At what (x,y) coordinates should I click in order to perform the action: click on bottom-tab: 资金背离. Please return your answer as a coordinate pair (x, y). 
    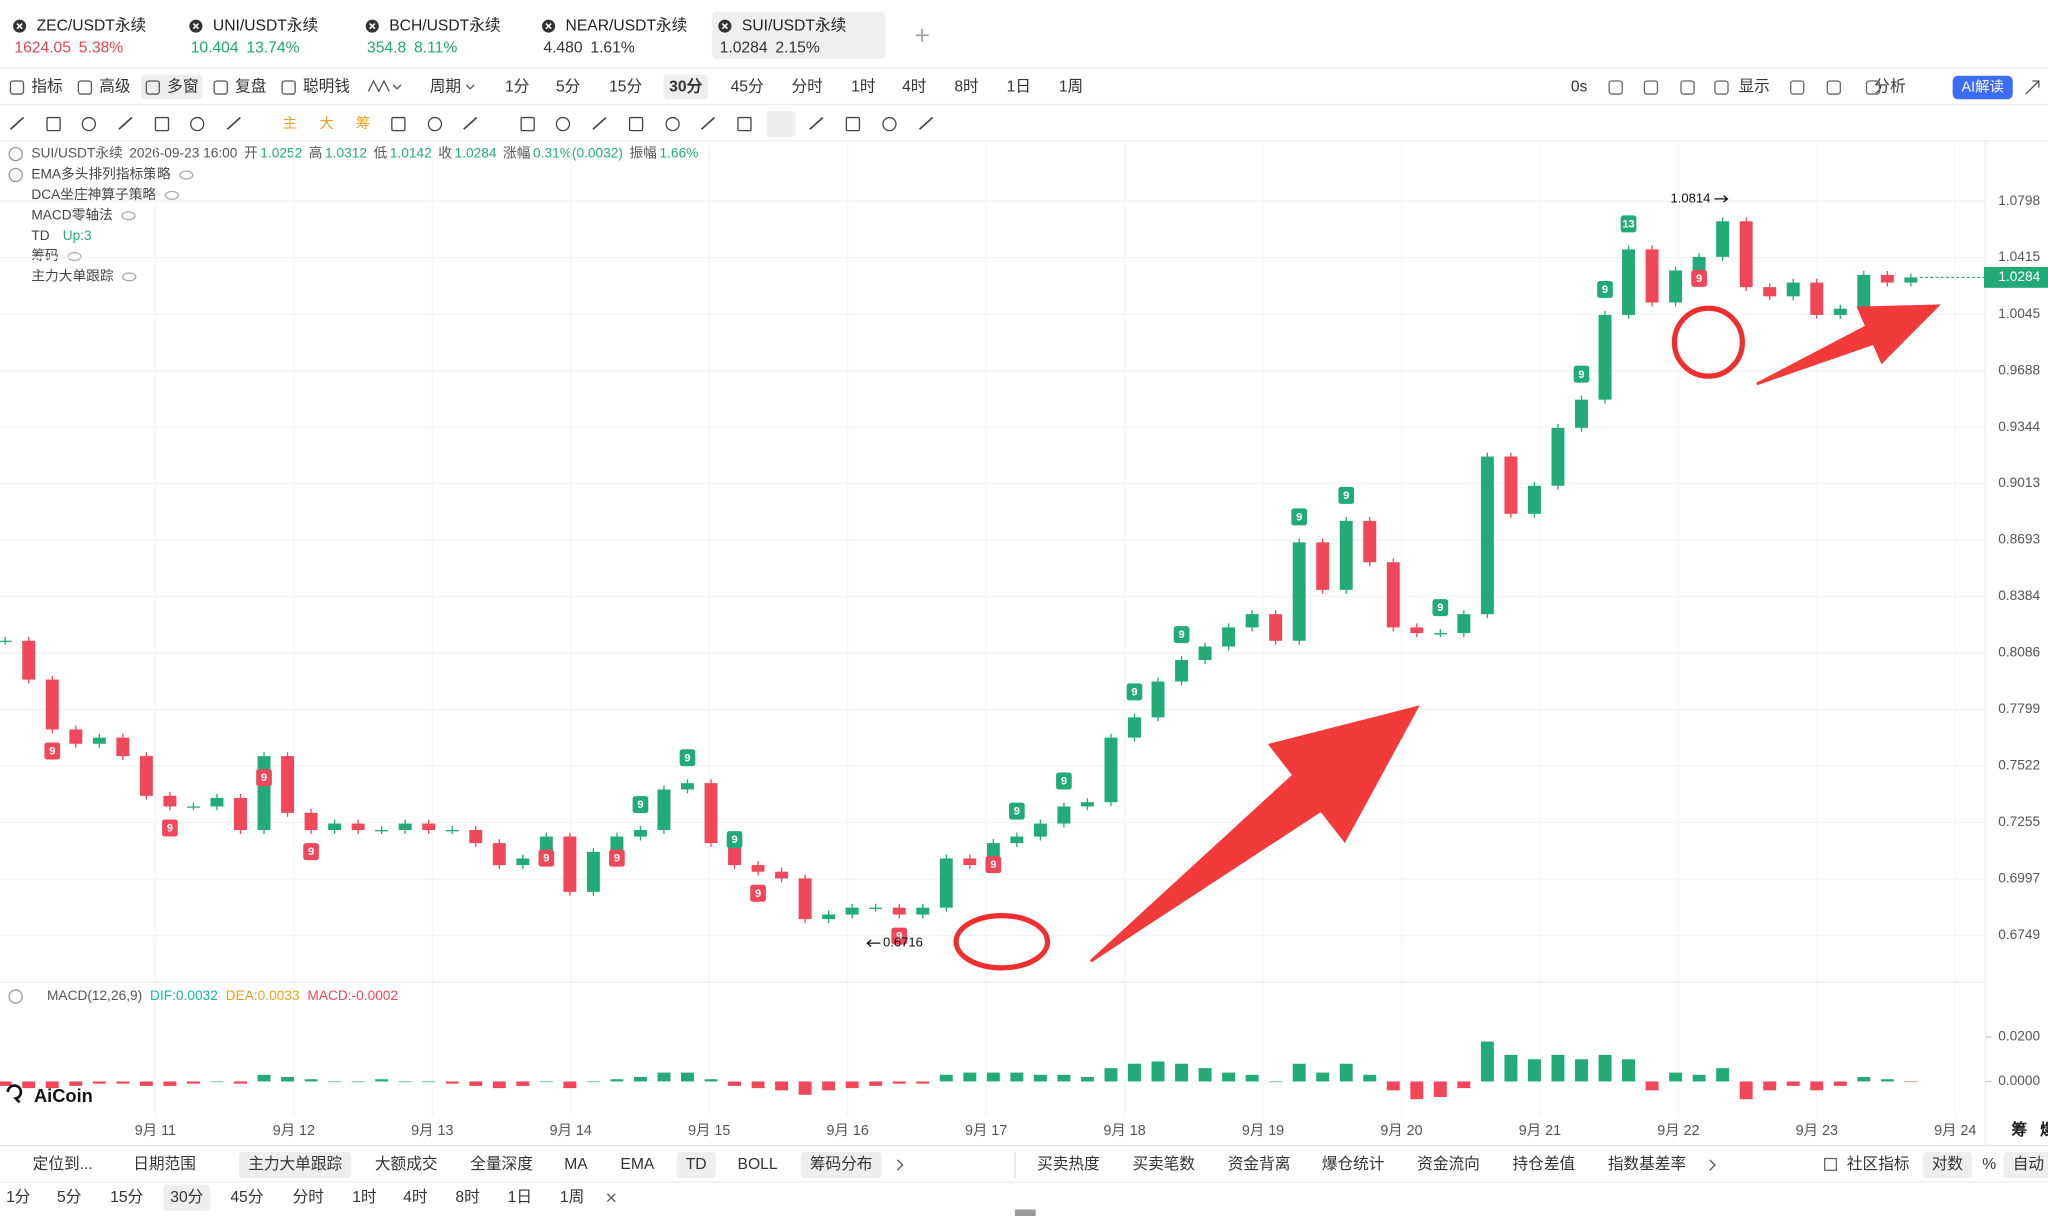
    Looking at the image, I should click on (1259, 1164).